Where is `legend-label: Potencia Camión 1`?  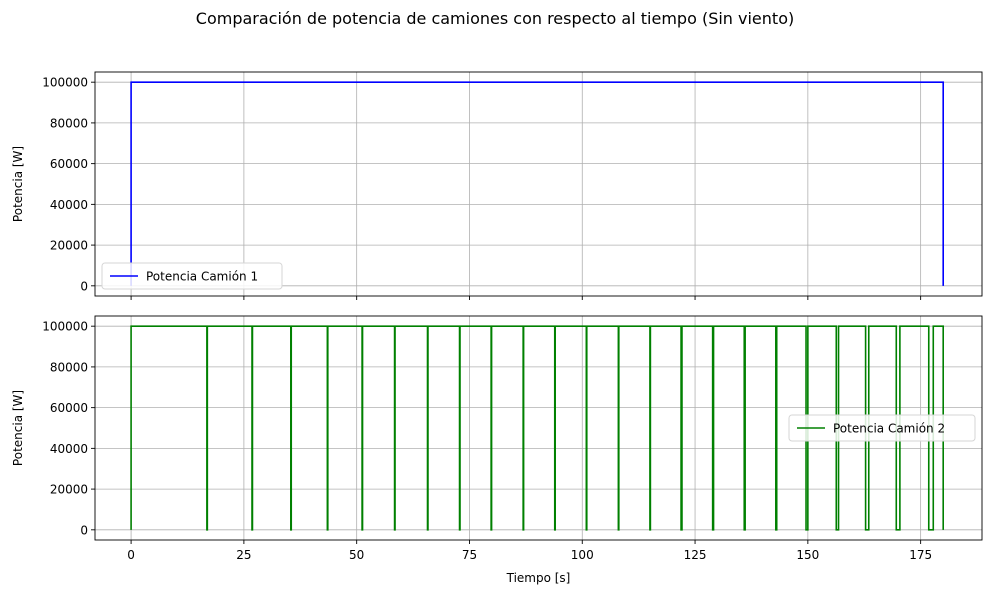
legend-label: Potencia Camión 1 is located at coordinates (202, 277).